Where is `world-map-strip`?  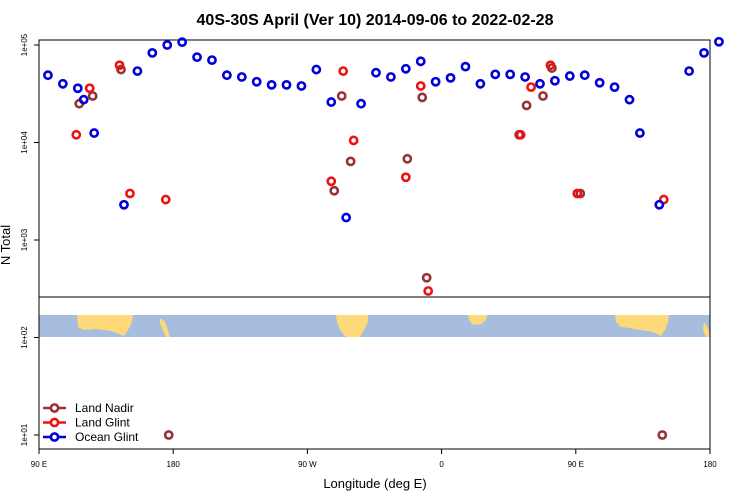 world-map-strip is located at coordinates (374, 326).